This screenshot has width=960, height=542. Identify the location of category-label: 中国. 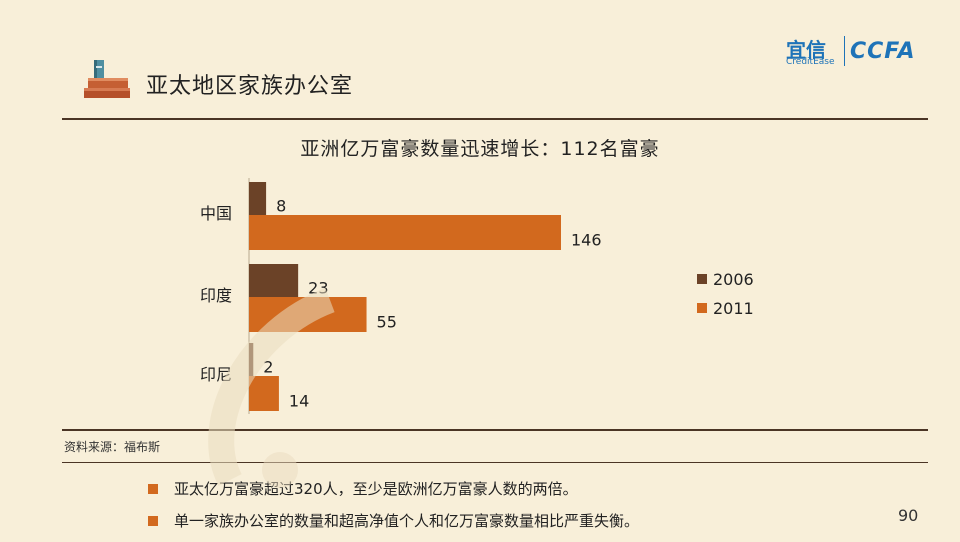
(216, 213).